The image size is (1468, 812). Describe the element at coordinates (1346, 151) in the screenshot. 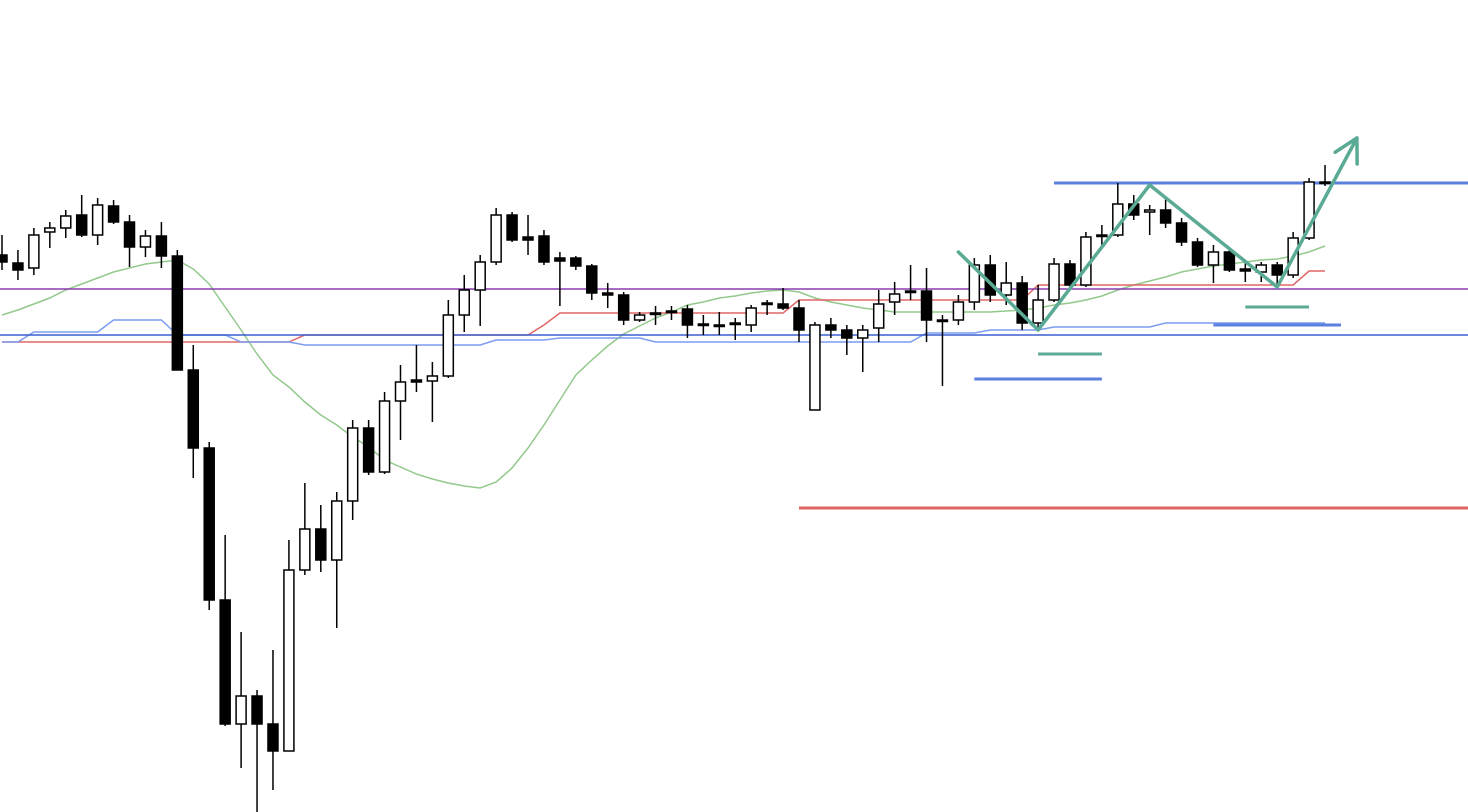

I see `arrow-head` at that location.